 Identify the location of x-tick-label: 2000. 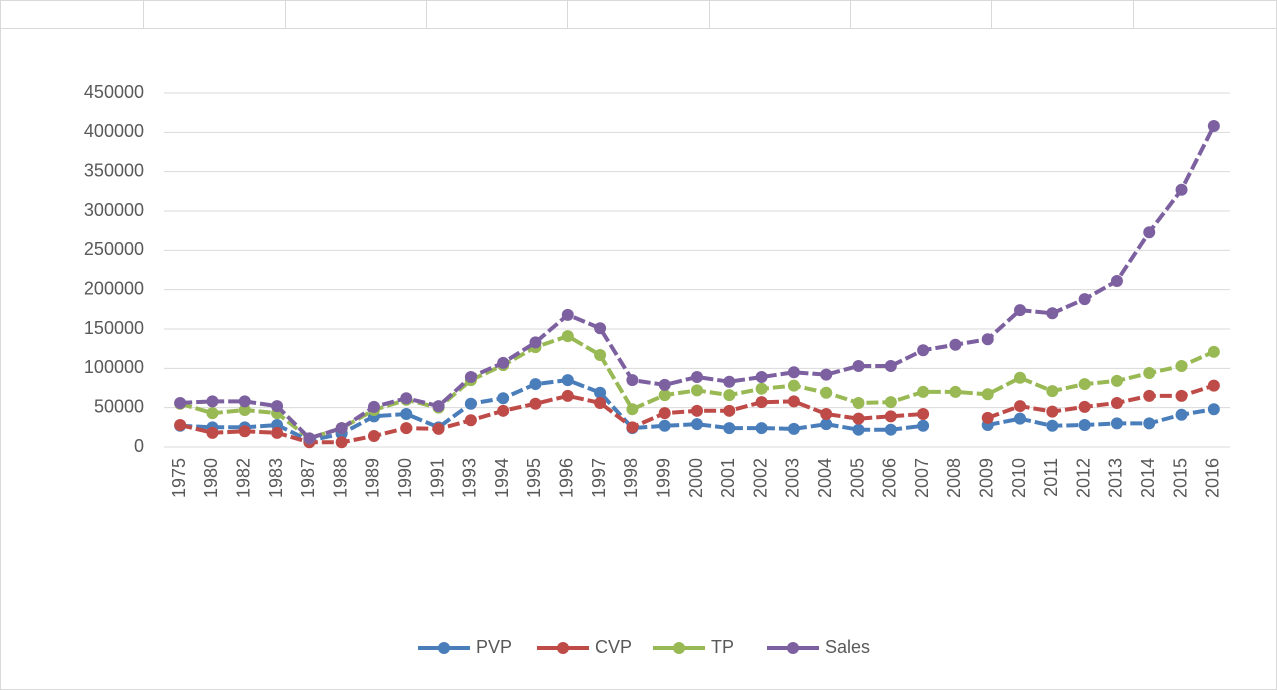
(696, 478).